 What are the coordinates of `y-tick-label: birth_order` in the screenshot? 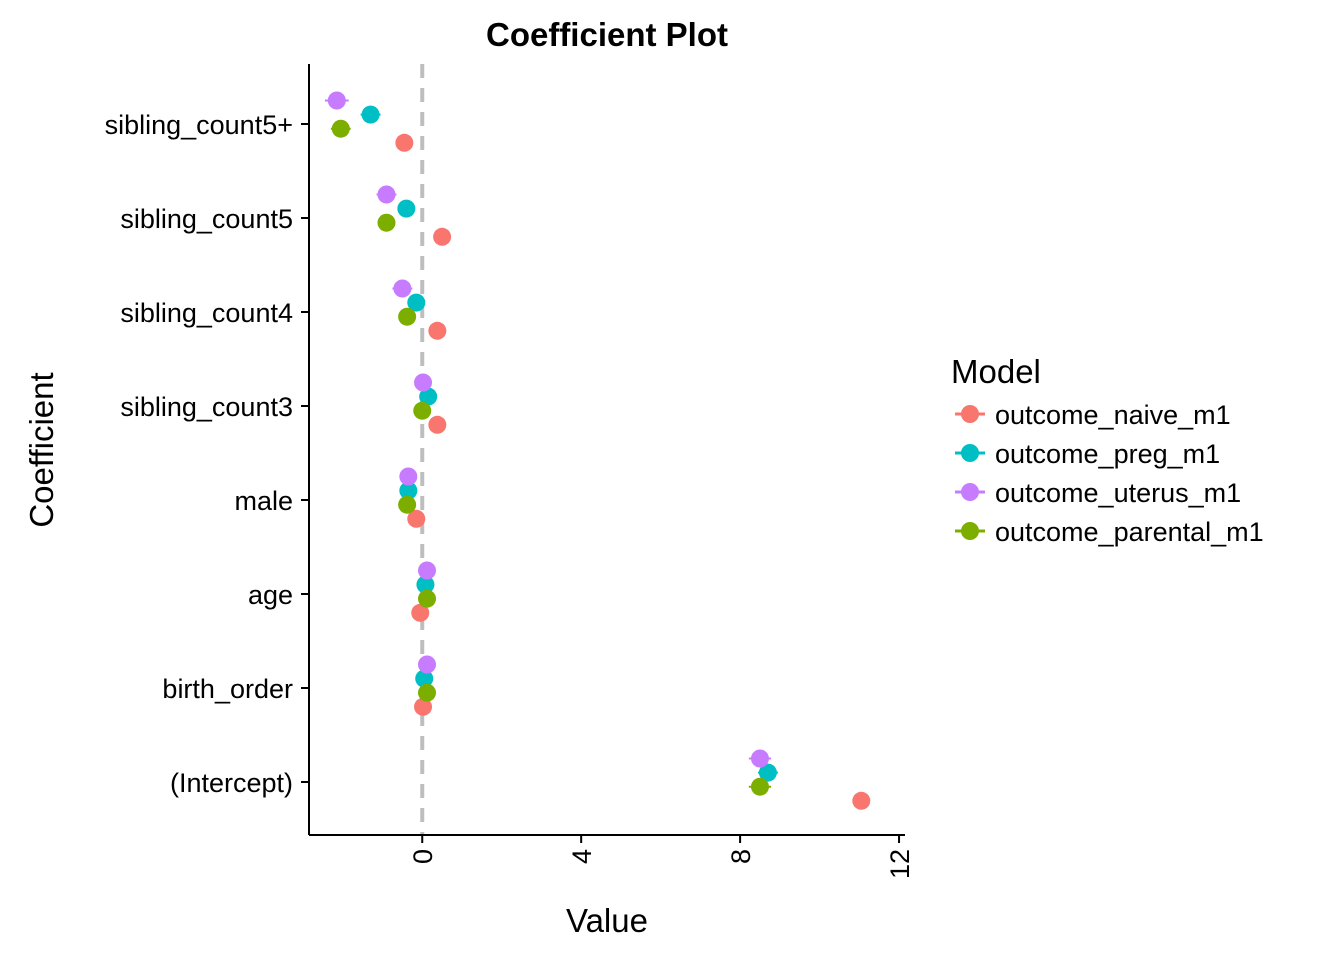 It's located at (227, 689).